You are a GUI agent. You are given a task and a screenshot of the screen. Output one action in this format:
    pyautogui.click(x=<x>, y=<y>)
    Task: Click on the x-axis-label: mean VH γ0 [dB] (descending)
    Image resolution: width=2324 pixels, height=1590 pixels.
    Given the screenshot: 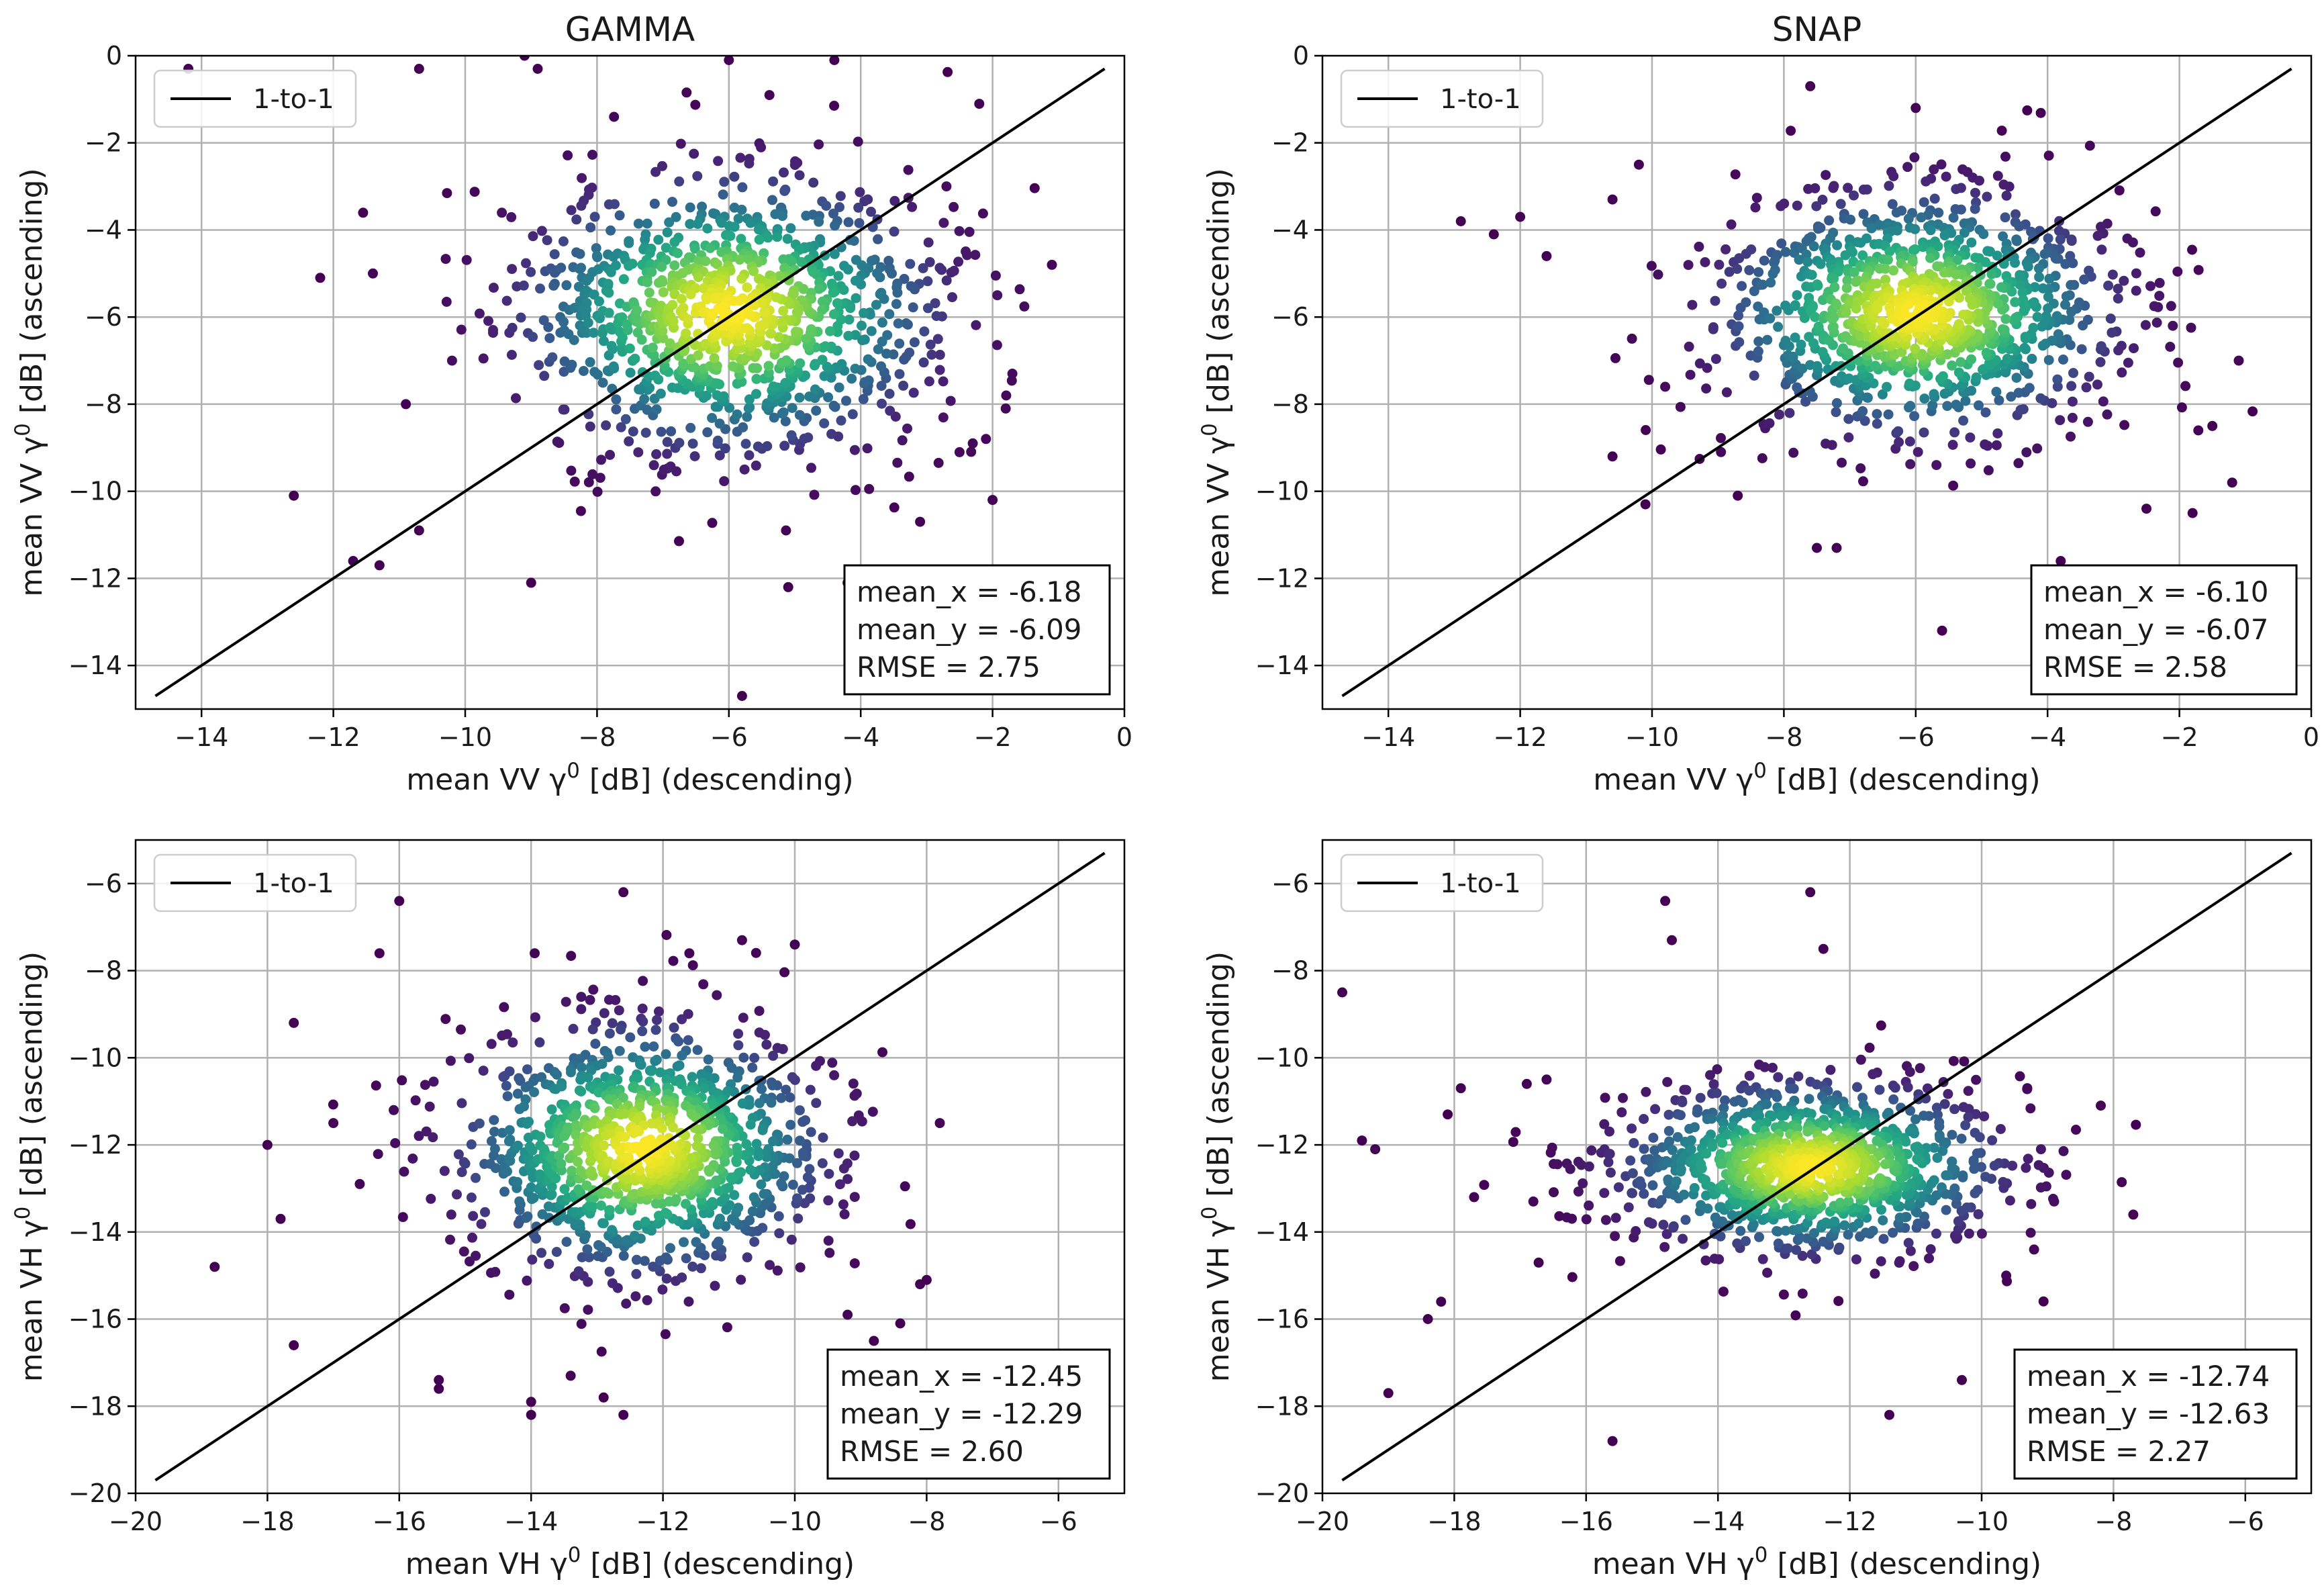 What is the action you would take?
    pyautogui.click(x=1816, y=1562)
    